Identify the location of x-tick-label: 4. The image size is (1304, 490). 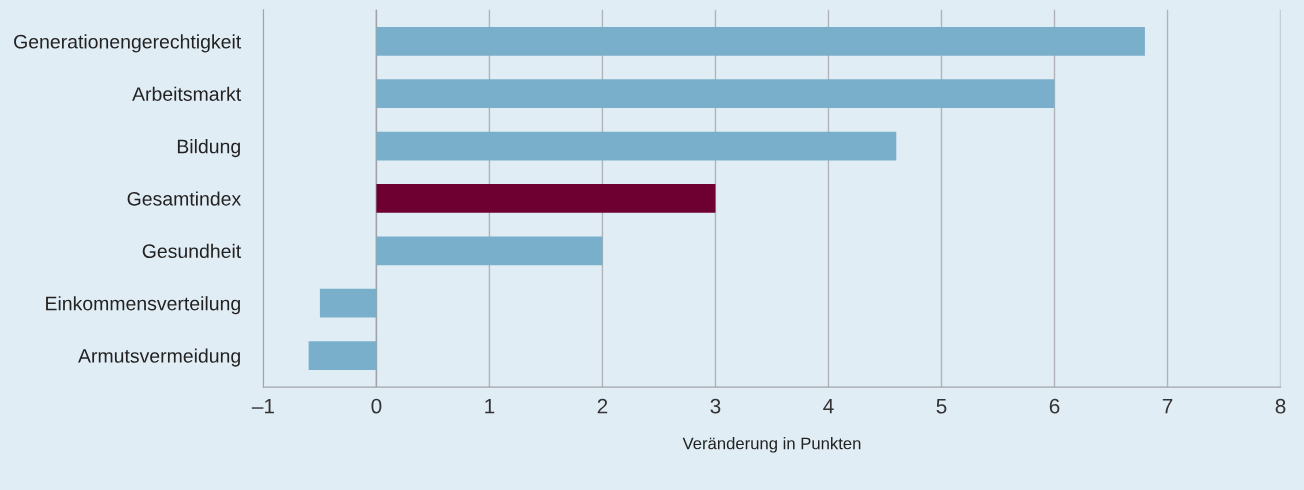
(828, 406).